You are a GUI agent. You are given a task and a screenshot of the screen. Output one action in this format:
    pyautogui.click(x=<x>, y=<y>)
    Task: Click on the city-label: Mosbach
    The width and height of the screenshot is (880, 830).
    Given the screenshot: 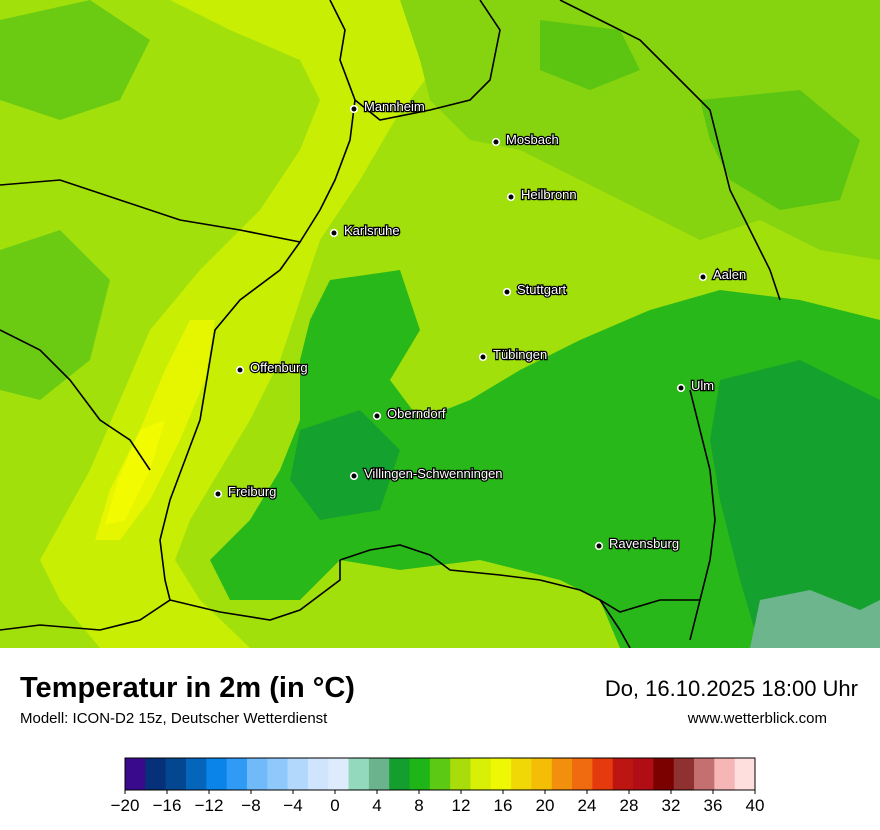 What is the action you would take?
    pyautogui.click(x=532, y=139)
    